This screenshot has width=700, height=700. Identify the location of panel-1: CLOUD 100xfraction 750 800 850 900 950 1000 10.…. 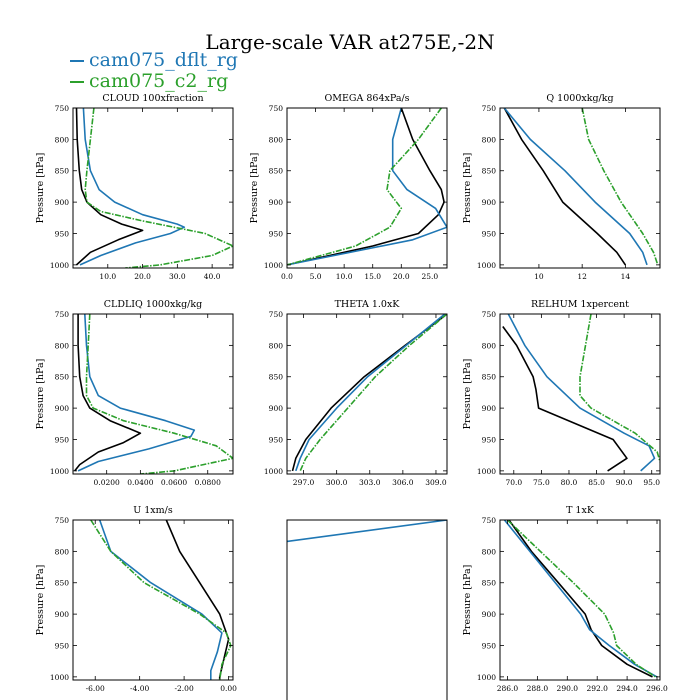
(134, 187).